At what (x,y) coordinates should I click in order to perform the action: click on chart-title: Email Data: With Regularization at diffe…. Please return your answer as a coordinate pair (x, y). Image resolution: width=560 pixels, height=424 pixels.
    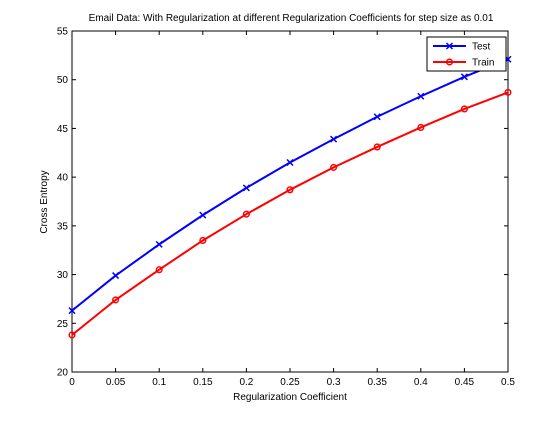
    Looking at the image, I should click on (291, 18).